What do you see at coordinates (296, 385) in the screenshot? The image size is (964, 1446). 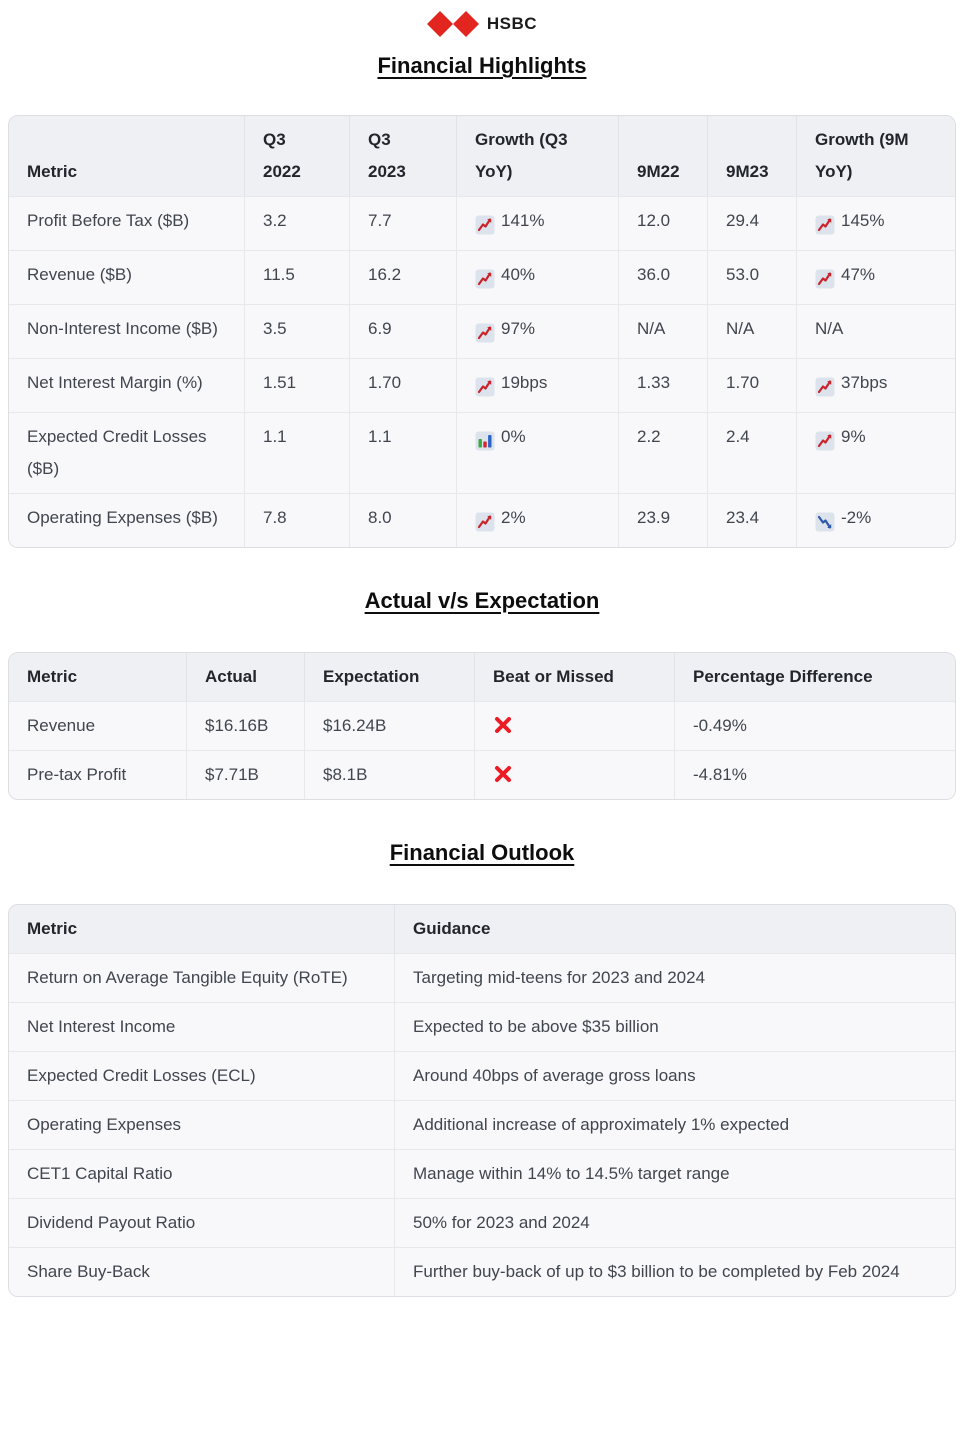 I see `table-cell: 1.51` at bounding box center [296, 385].